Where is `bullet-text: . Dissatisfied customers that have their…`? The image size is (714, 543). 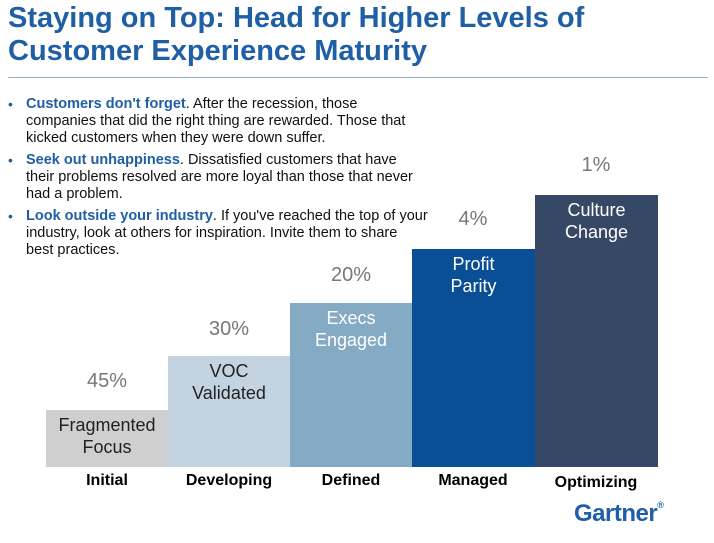
bullet-text: . Dissatisfied customers that have their… is located at coordinates (219, 177).